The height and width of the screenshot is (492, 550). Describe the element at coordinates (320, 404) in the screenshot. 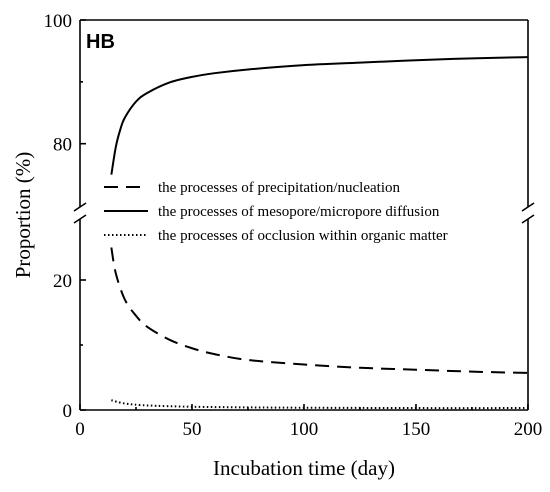

I see `series-line-dotted` at that location.